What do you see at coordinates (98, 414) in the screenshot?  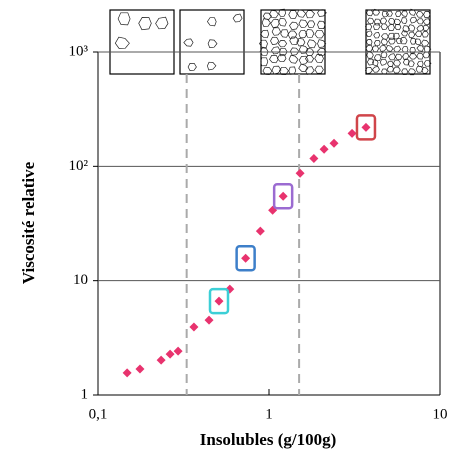 I see `x-tick-label: 0,1` at bounding box center [98, 414].